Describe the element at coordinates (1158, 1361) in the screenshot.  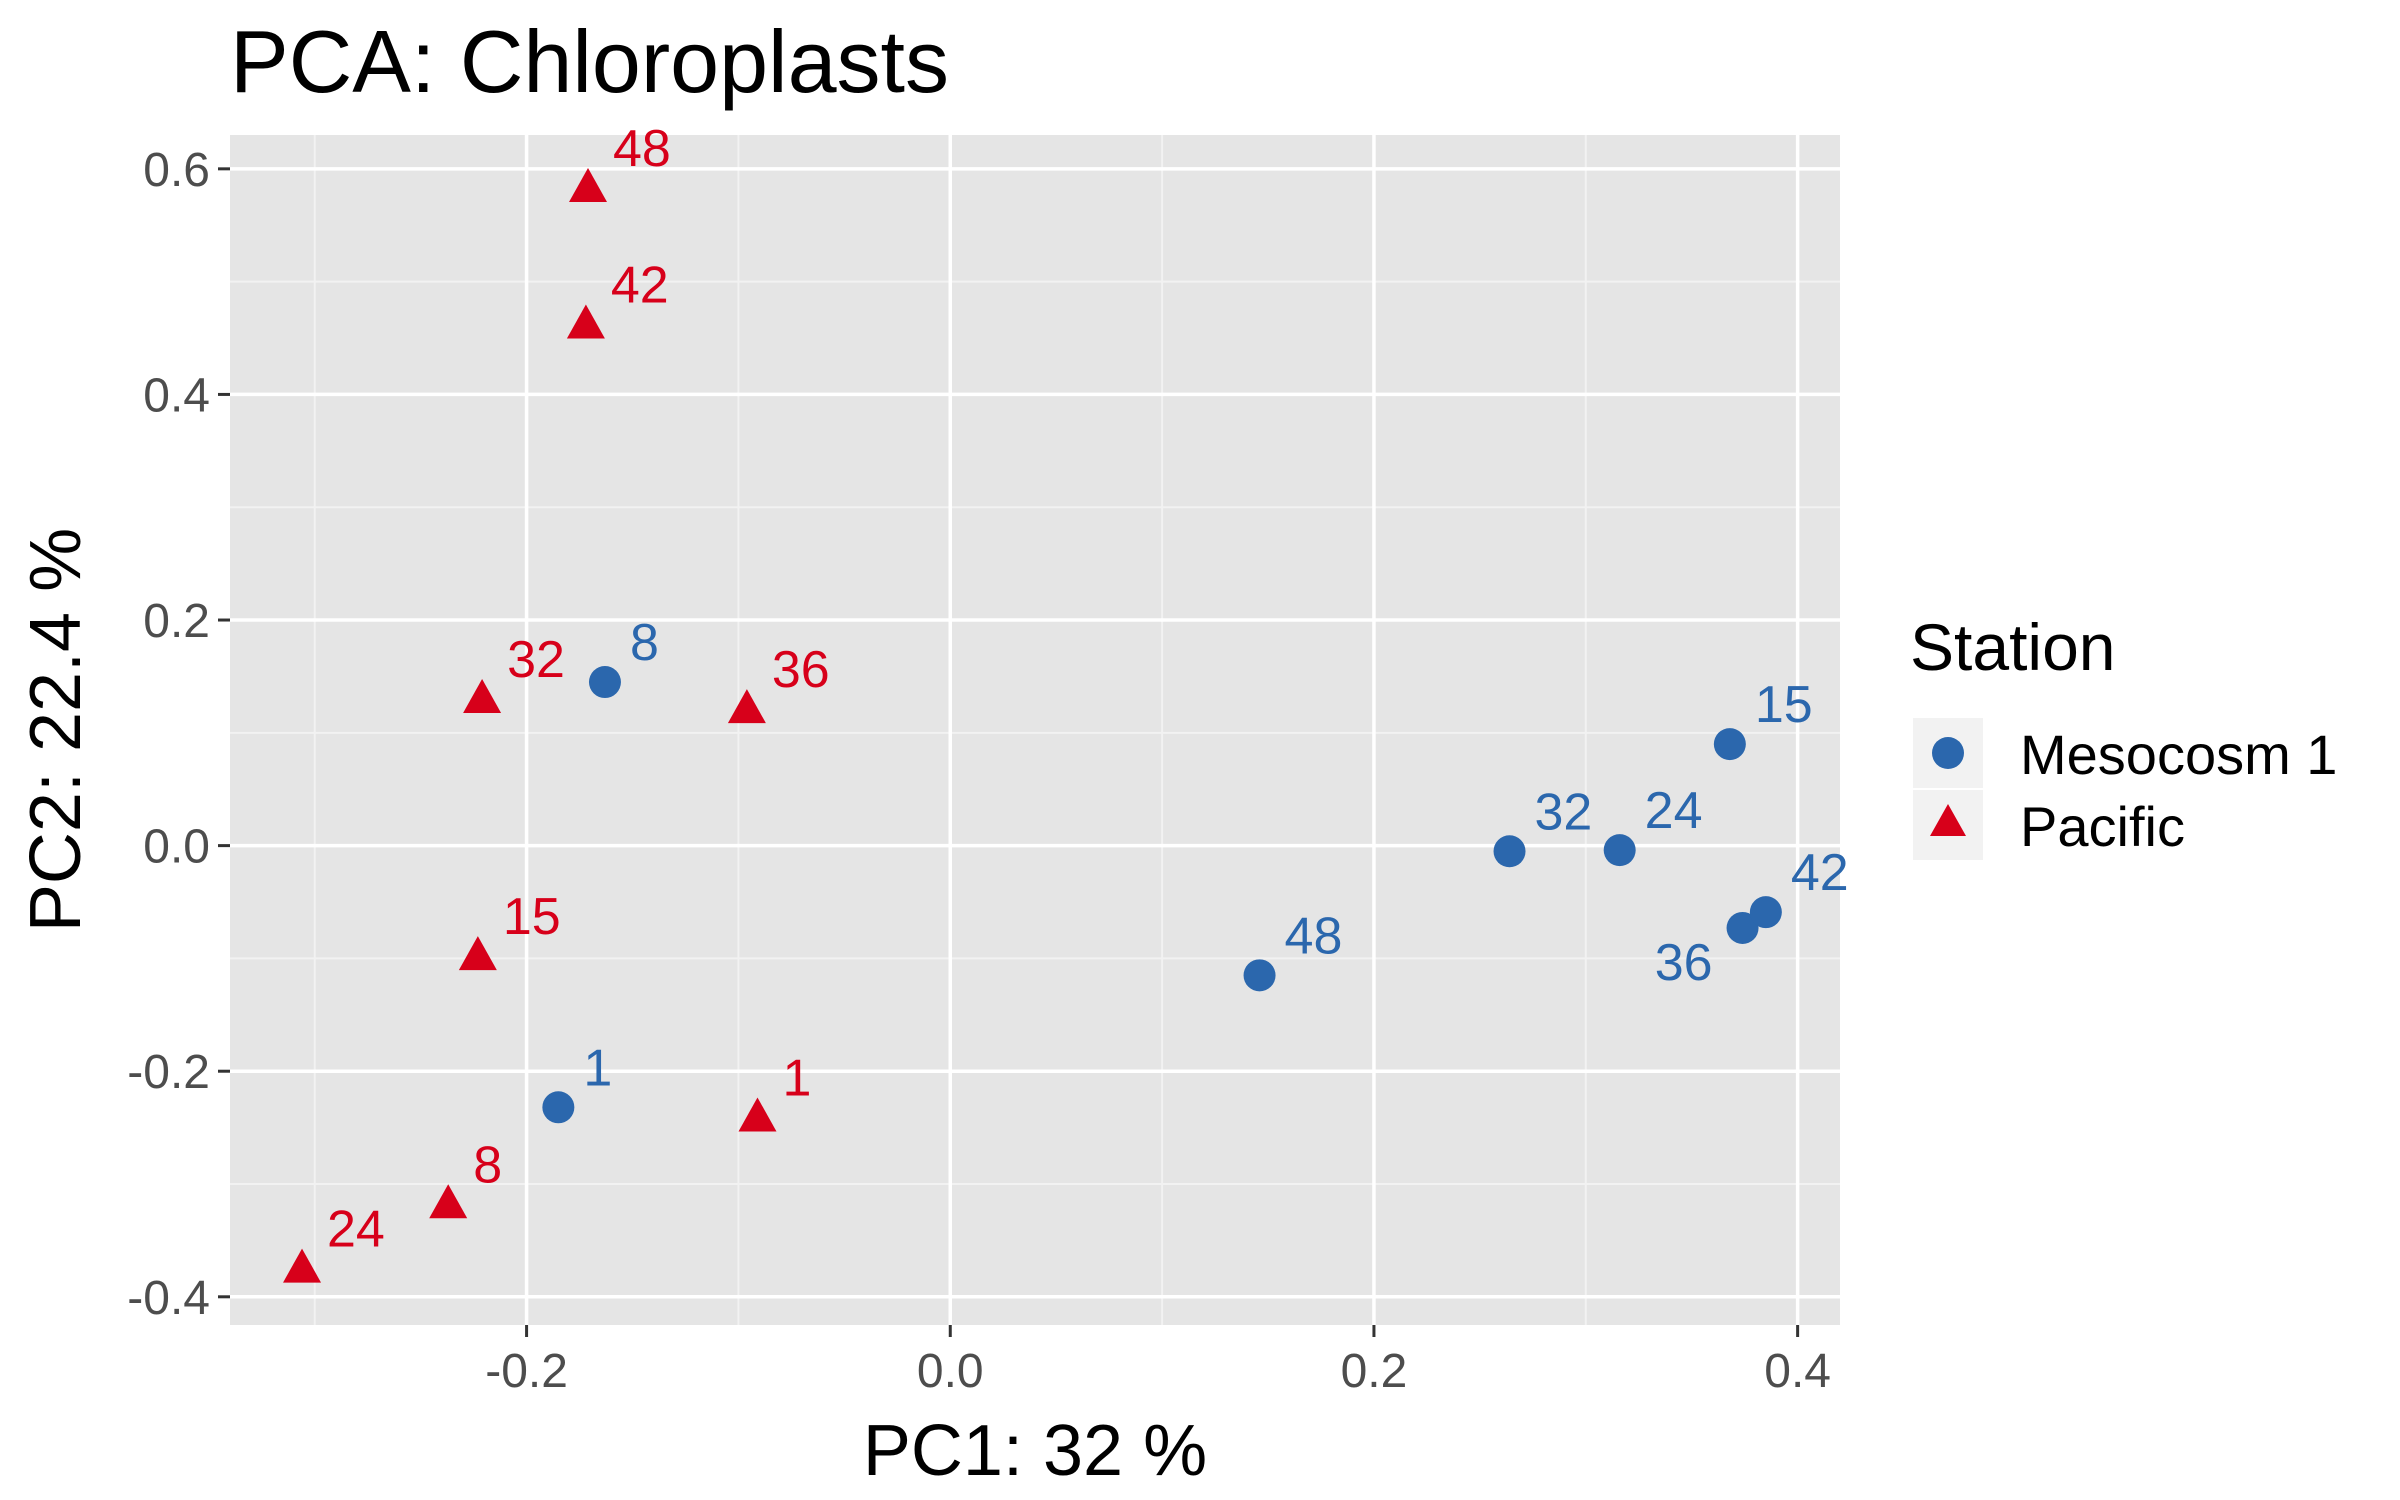
I see `x-axis-ticks: -0.2 0.0 0.2 0.4` at that location.